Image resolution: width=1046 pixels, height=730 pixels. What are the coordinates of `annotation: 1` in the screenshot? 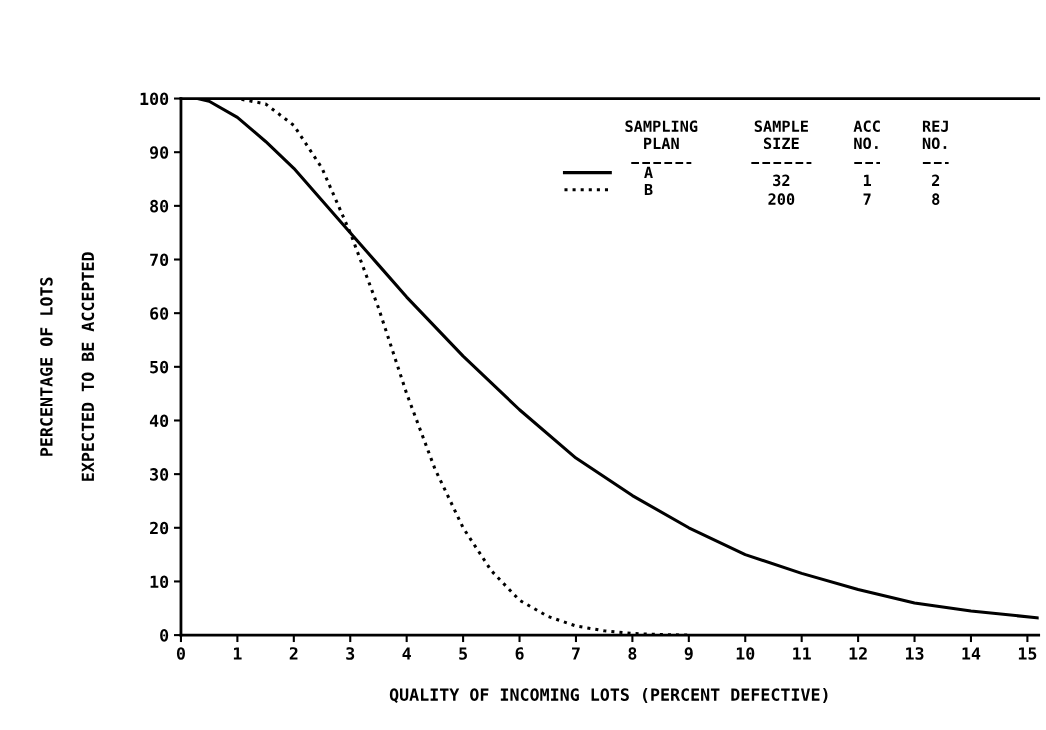 It's located at (867, 180).